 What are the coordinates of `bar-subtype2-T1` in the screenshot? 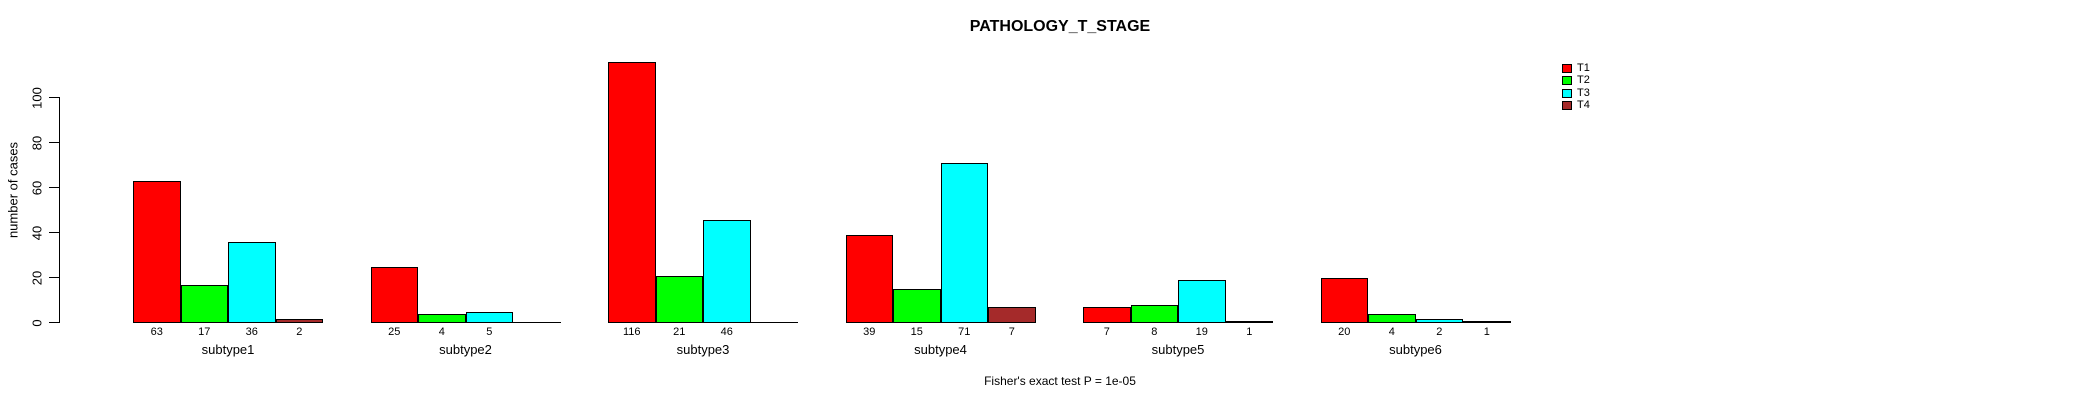 It's located at (394, 294).